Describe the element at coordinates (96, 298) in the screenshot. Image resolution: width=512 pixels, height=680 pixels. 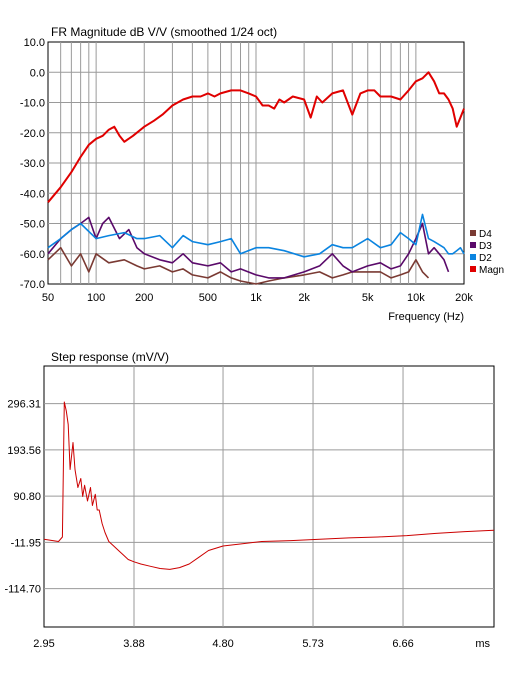
I see `x-tick-label: 100` at that location.